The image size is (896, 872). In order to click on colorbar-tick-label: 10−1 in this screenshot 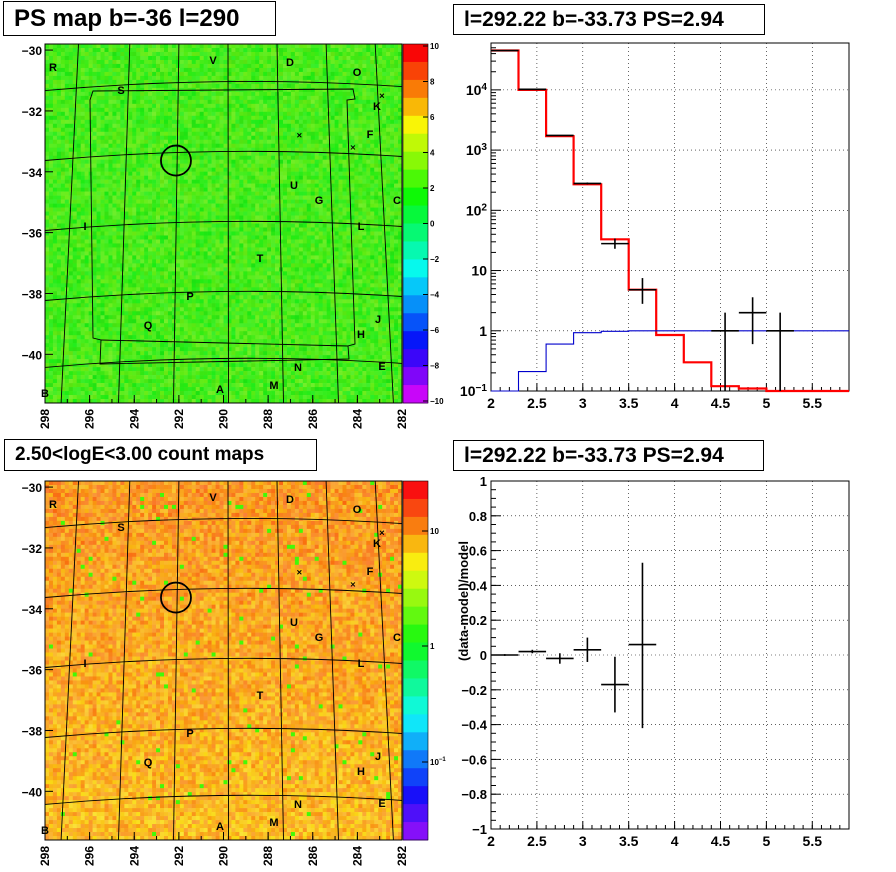, I will do `click(438, 762)`.